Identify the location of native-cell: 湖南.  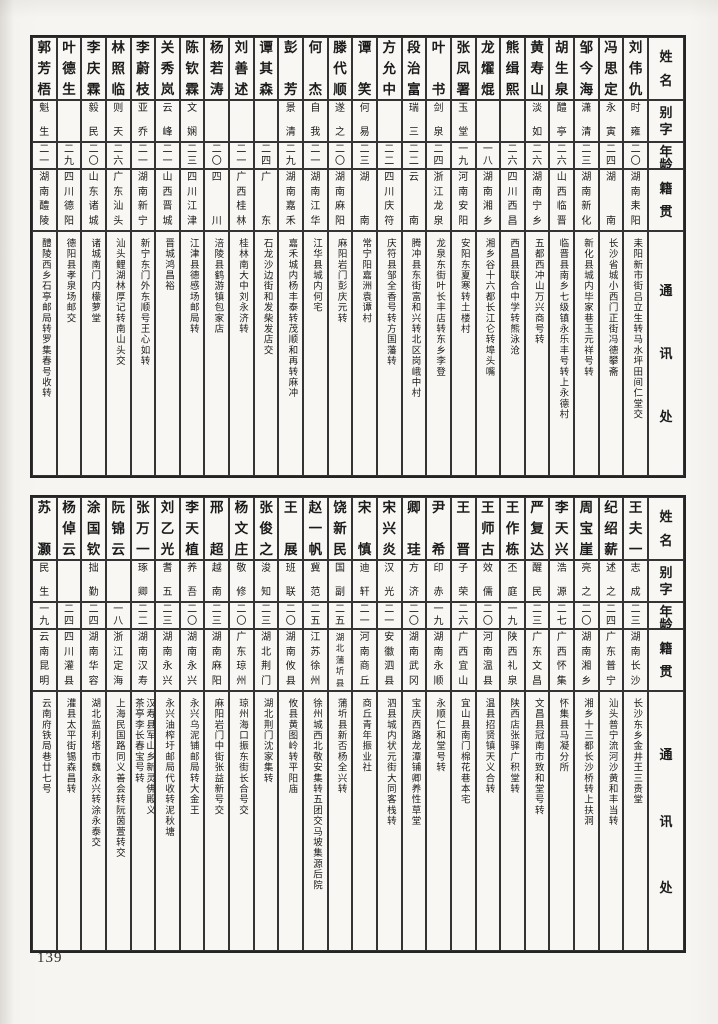
(364, 200).